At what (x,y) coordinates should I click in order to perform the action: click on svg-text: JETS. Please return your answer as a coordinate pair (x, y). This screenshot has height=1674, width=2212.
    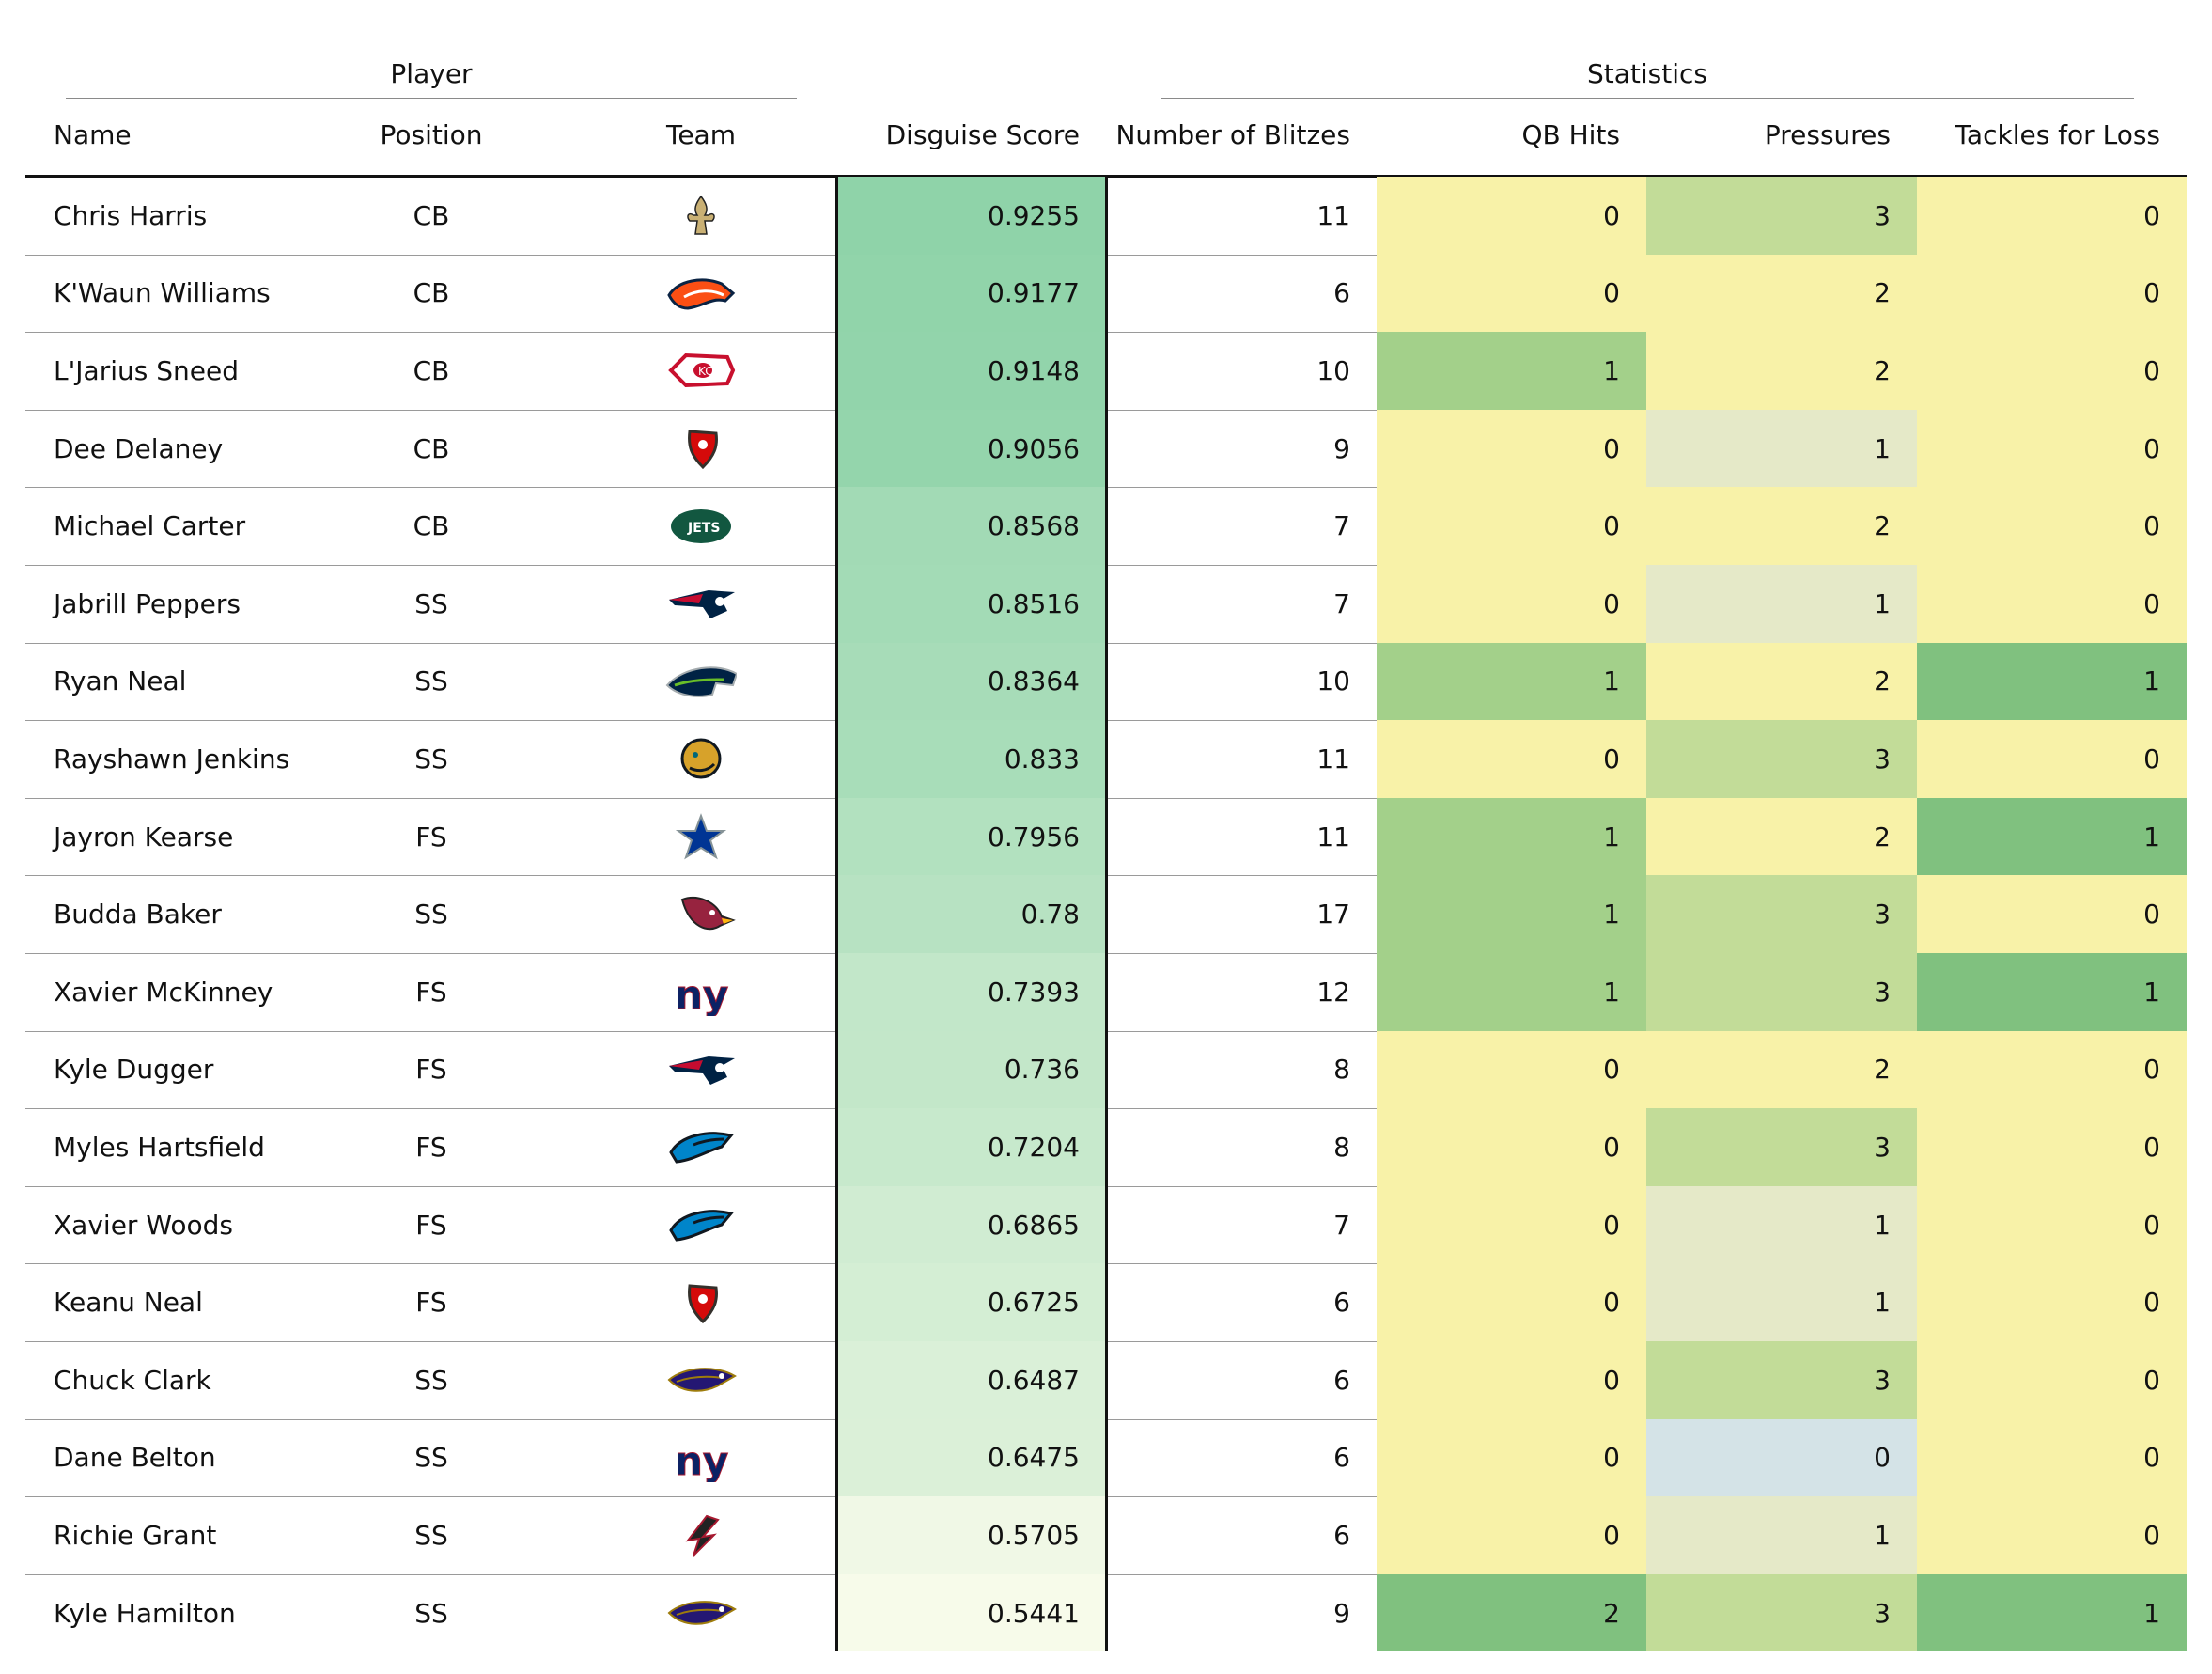
    Looking at the image, I should click on (703, 528).